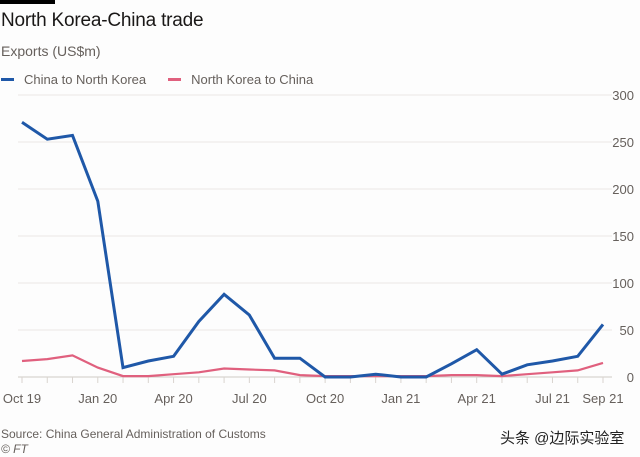 This screenshot has width=640, height=457. Describe the element at coordinates (552, 398) in the screenshot. I see `x-tick-label: Jul 21` at that location.